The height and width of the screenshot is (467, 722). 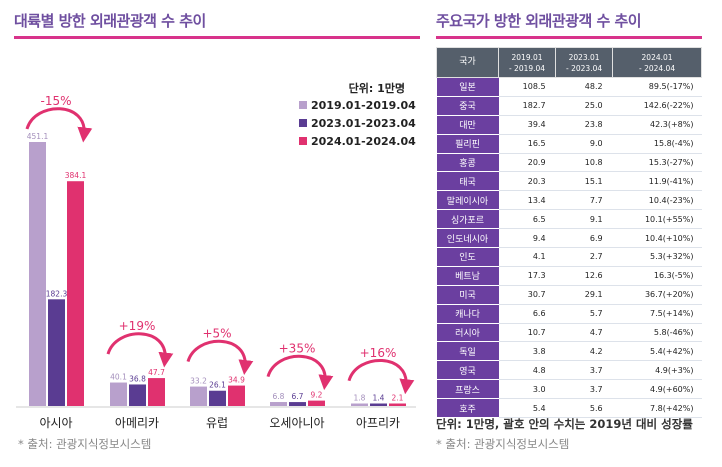 I want to click on growth-label: +5%, so click(x=216, y=334).